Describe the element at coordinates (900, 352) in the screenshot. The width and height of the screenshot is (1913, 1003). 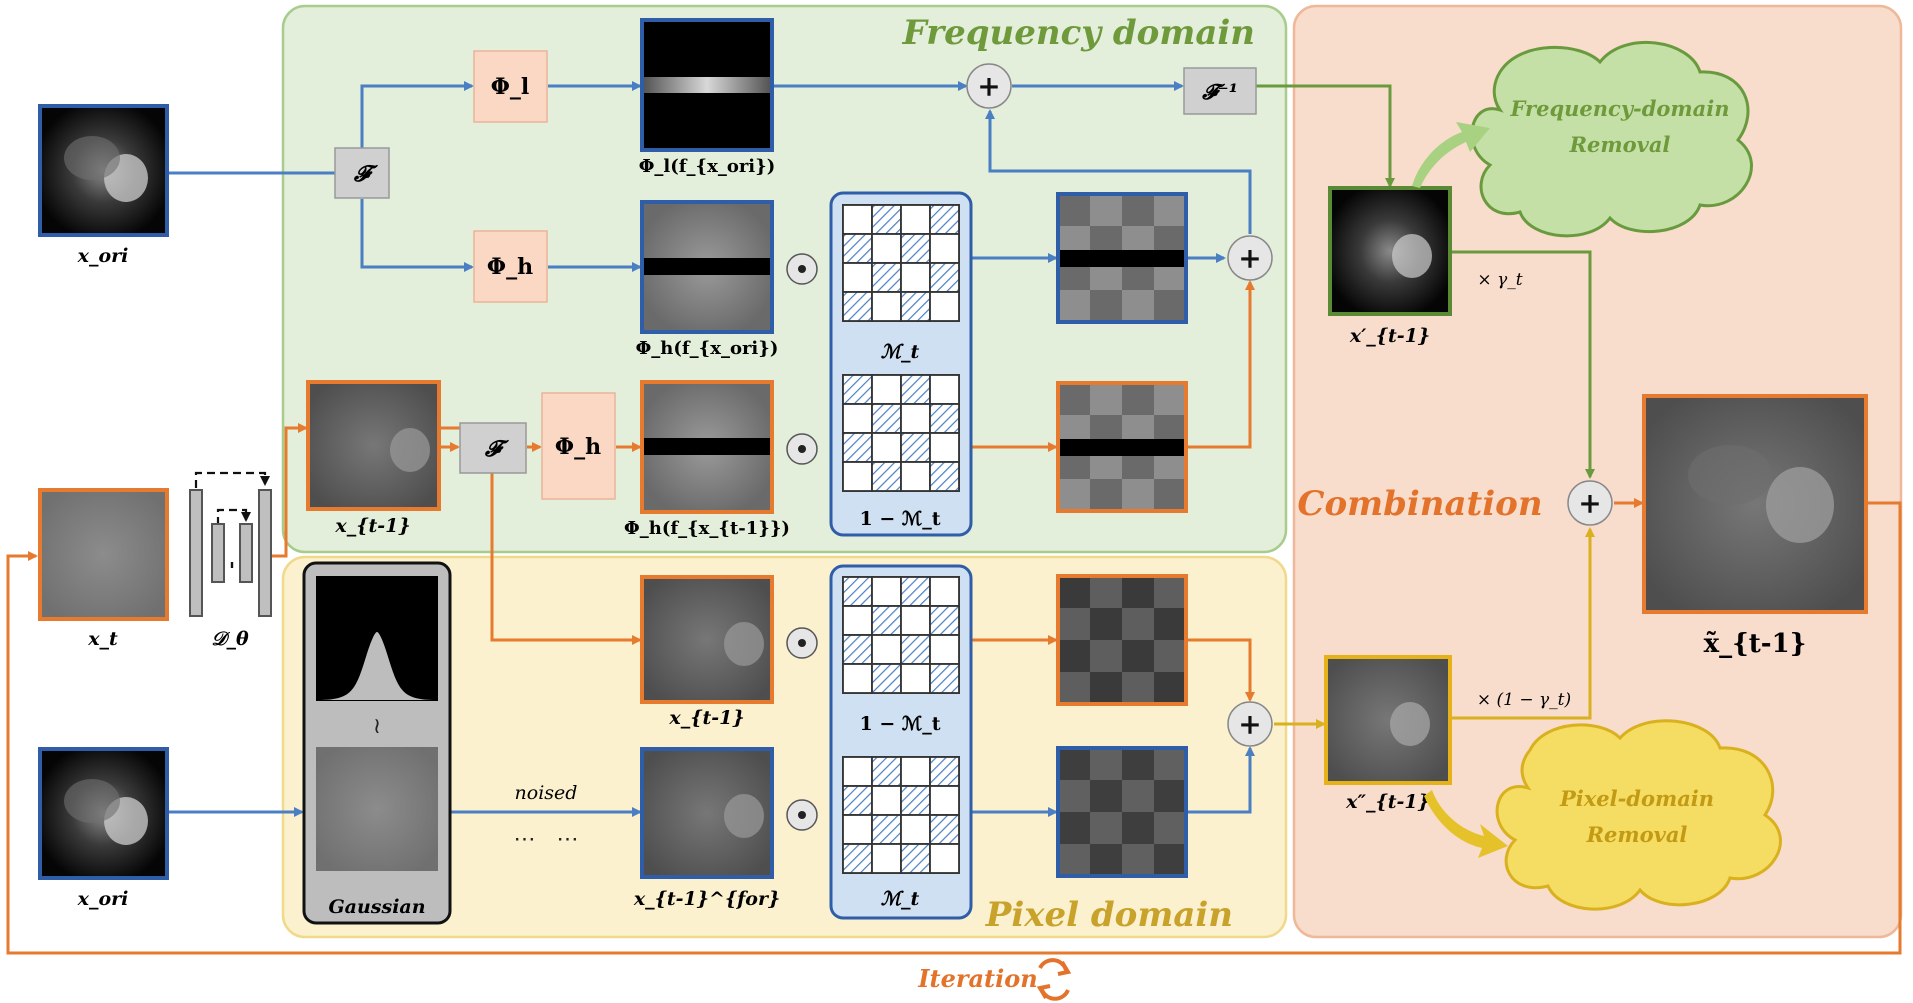
I see `label-m-t-1: ℳ_t` at that location.